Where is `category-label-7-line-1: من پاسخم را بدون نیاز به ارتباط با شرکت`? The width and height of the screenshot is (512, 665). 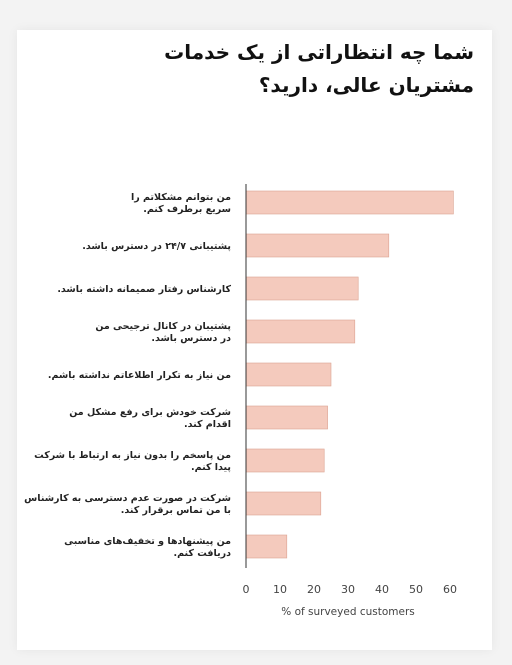
category-label-7-line-1: من پاسخم را بدون نیاز به ارتباط با شرکت is located at coordinates (132, 455).